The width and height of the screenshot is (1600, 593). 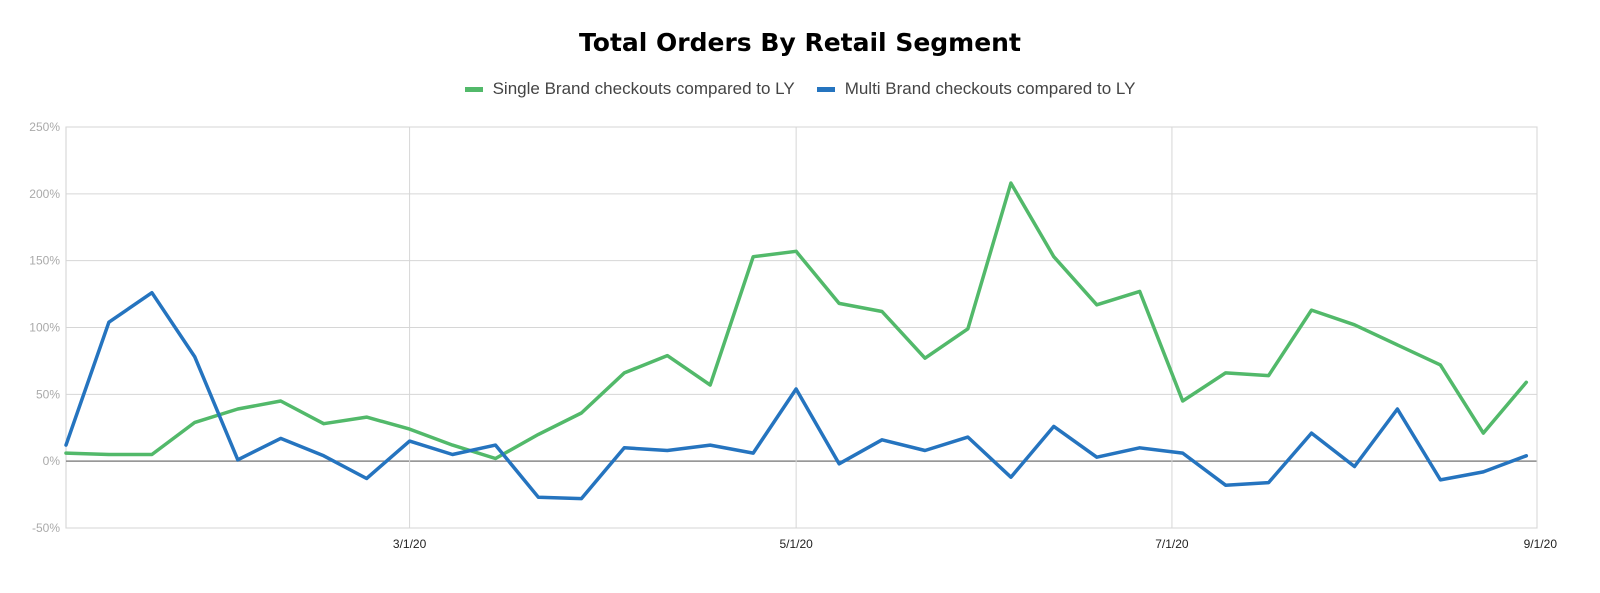 I want to click on x-tick-label: 9/1/20, so click(x=1541, y=544).